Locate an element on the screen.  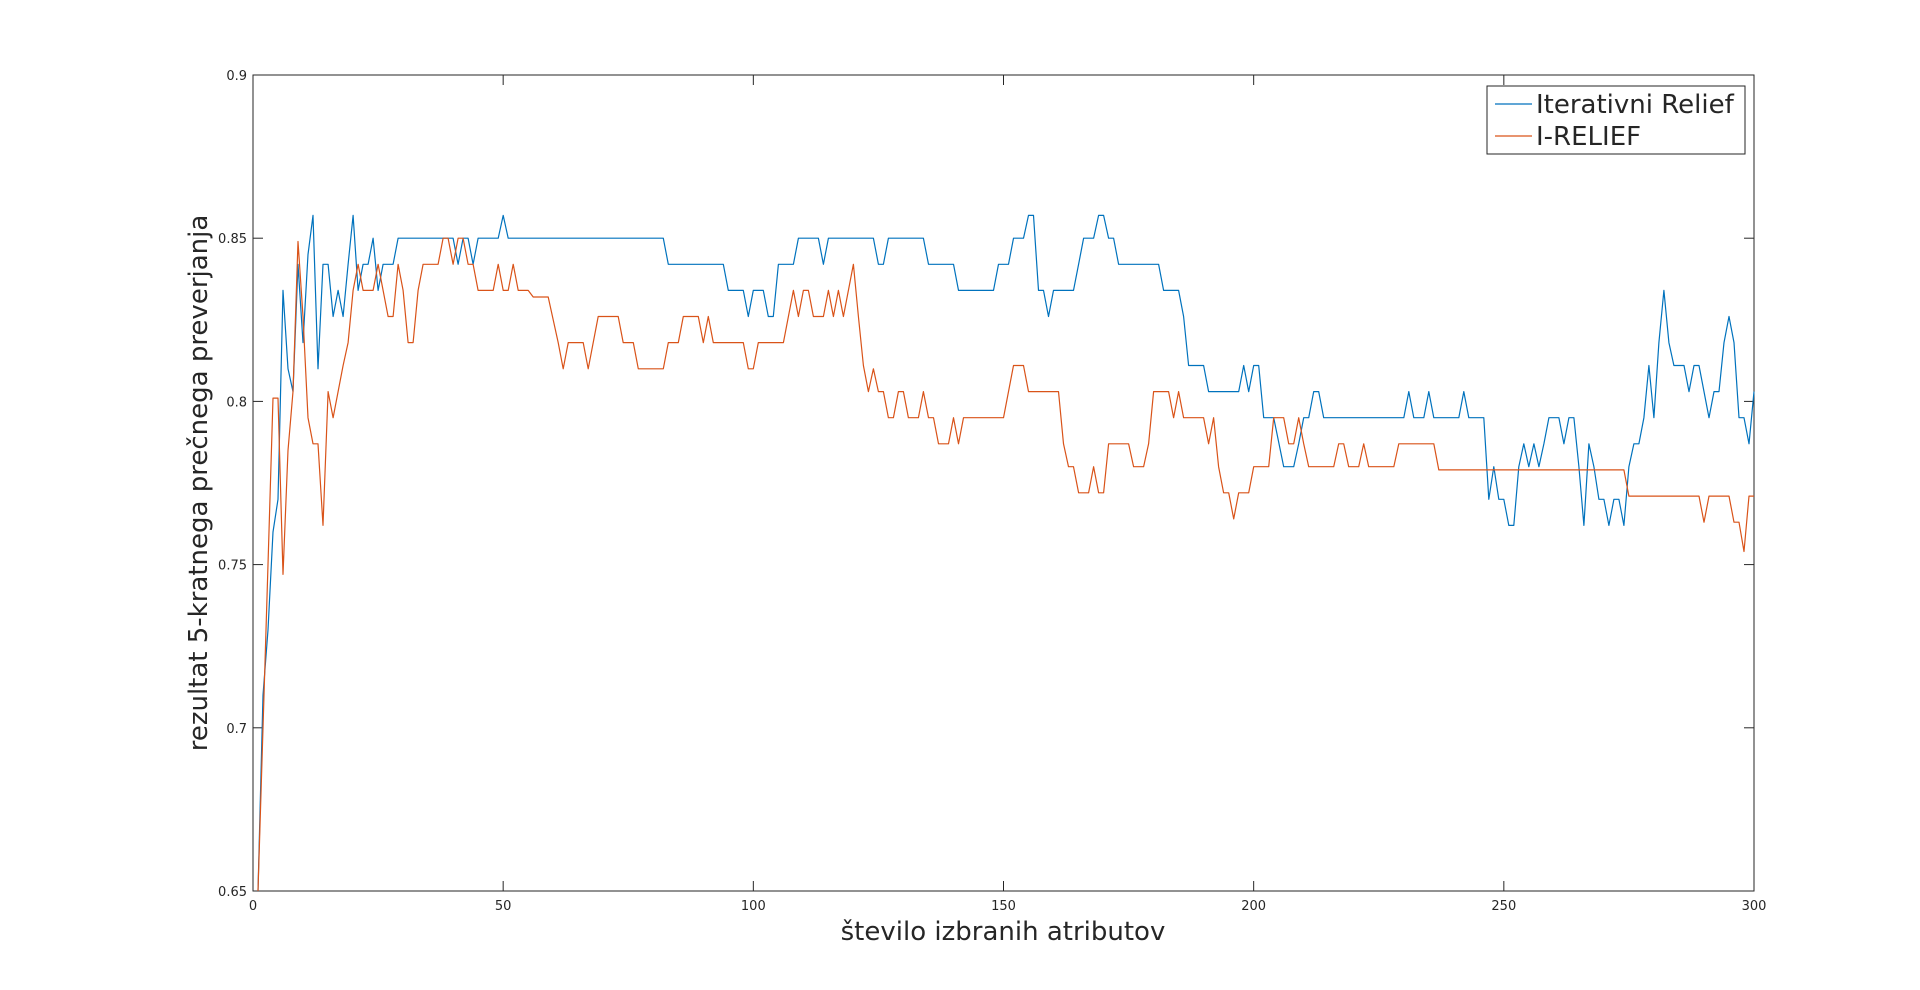
x-tick-label: 300 is located at coordinates (1754, 906).